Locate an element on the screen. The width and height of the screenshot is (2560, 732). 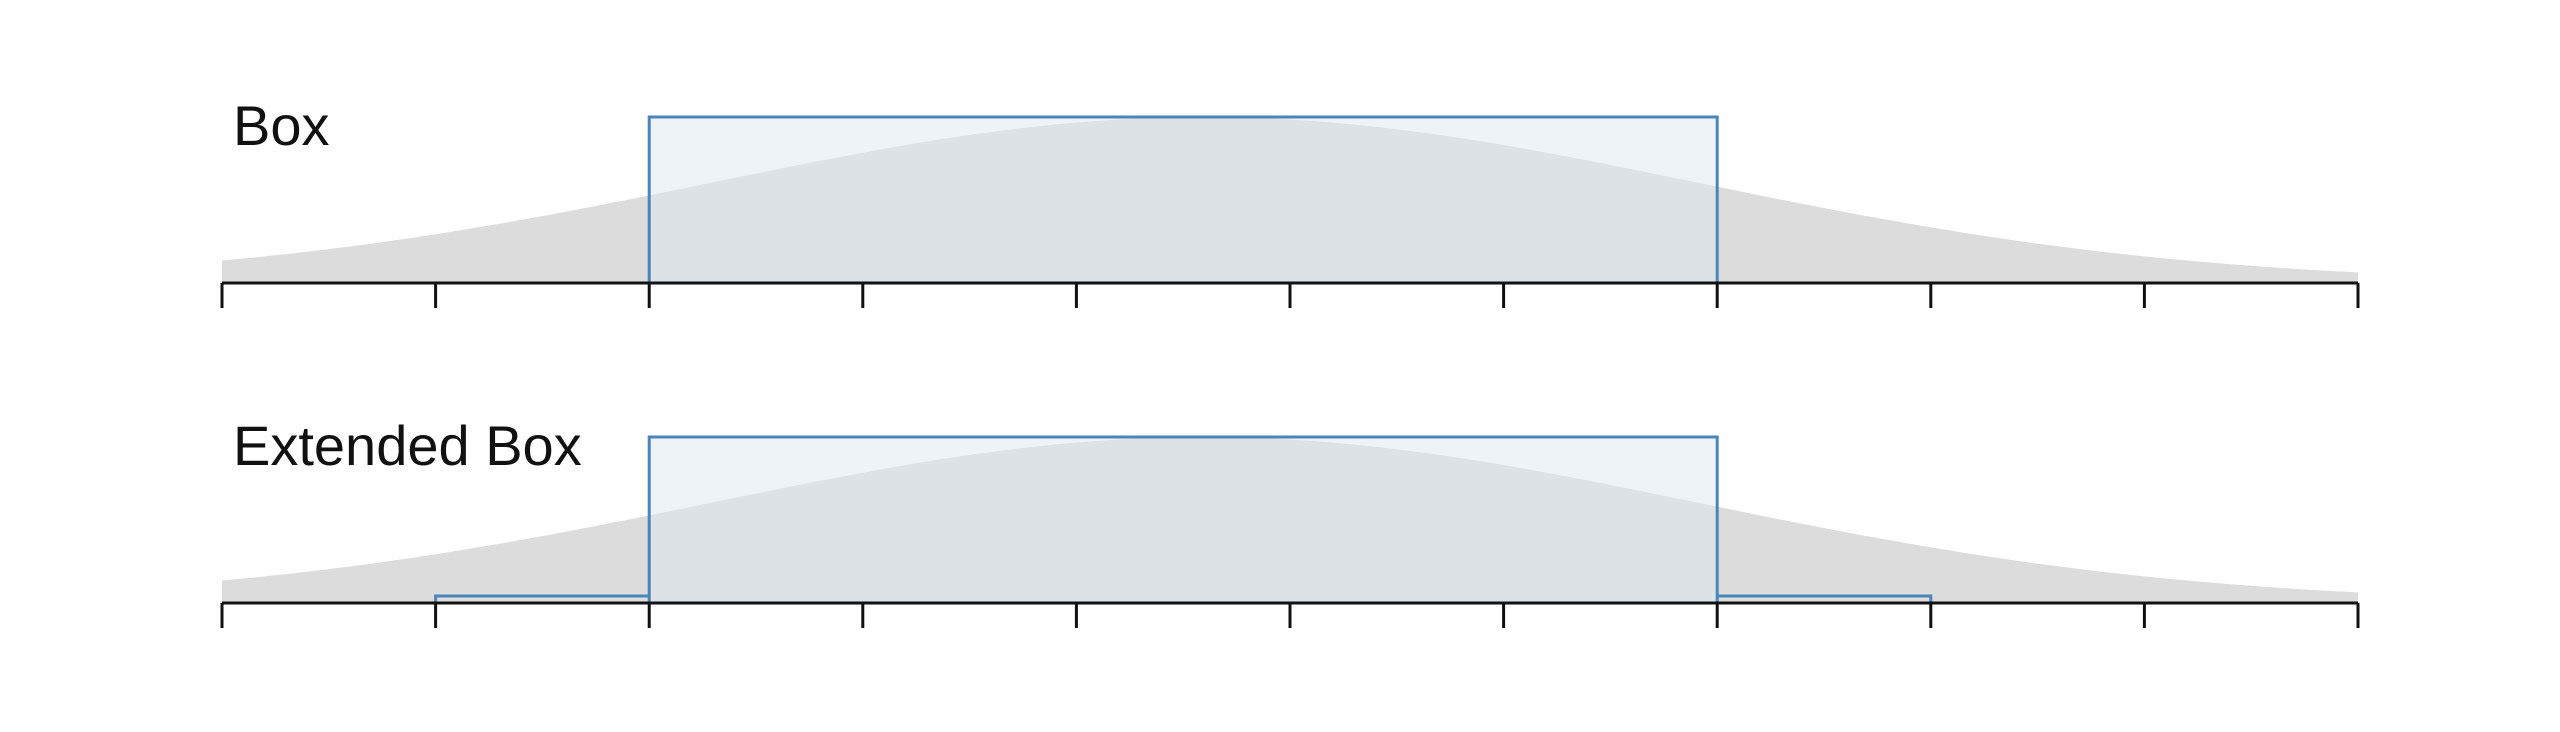
extended-box-panel-label: Extended Box is located at coordinates (407, 445).